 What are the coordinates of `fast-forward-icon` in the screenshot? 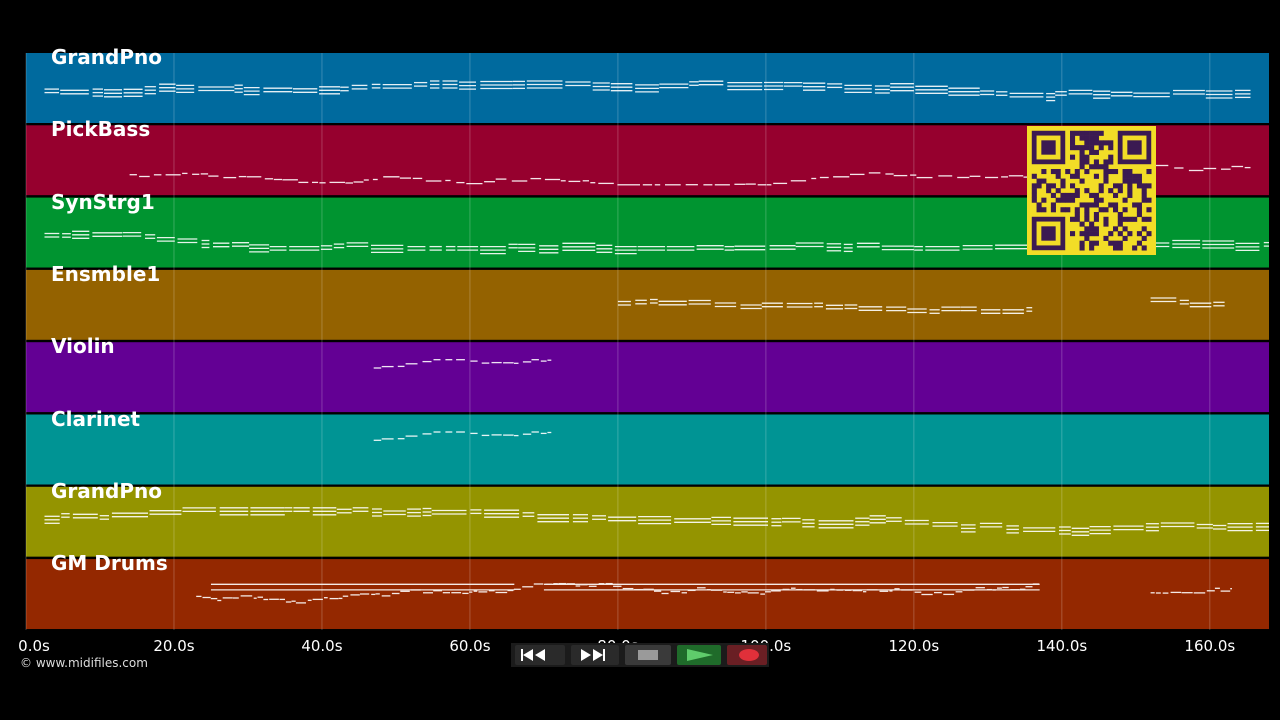 It's located at (593, 655).